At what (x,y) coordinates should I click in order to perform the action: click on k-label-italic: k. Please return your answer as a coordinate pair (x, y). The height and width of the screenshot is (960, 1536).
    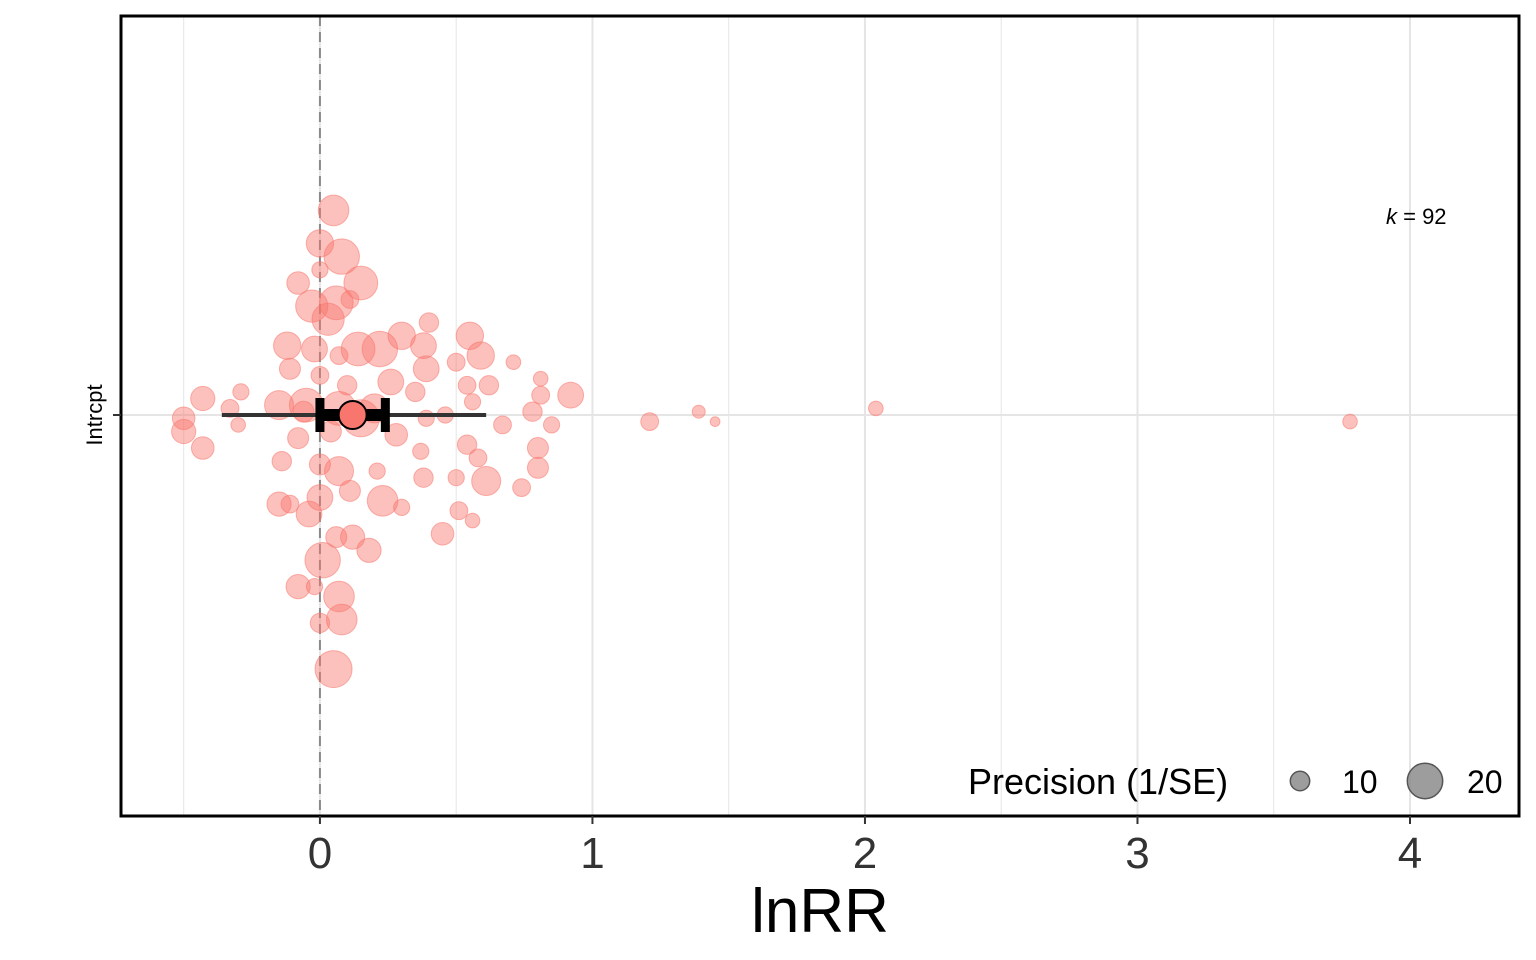
    Looking at the image, I should click on (1392, 216).